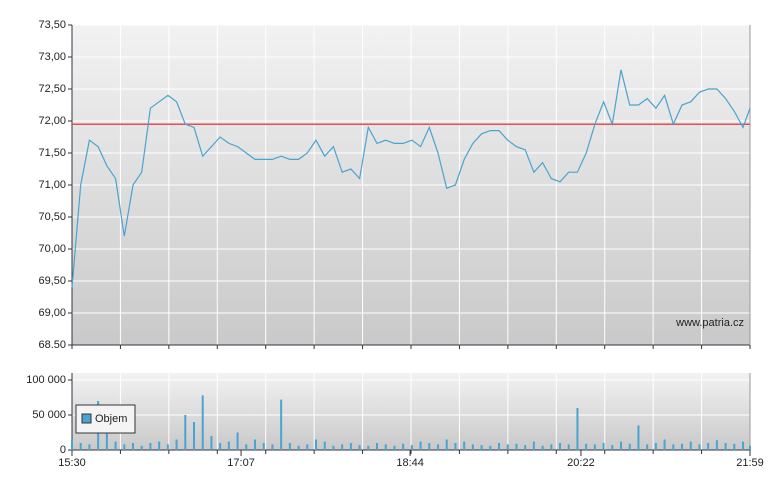  I want to click on y-tick-label: 73,00, so click(52, 57).